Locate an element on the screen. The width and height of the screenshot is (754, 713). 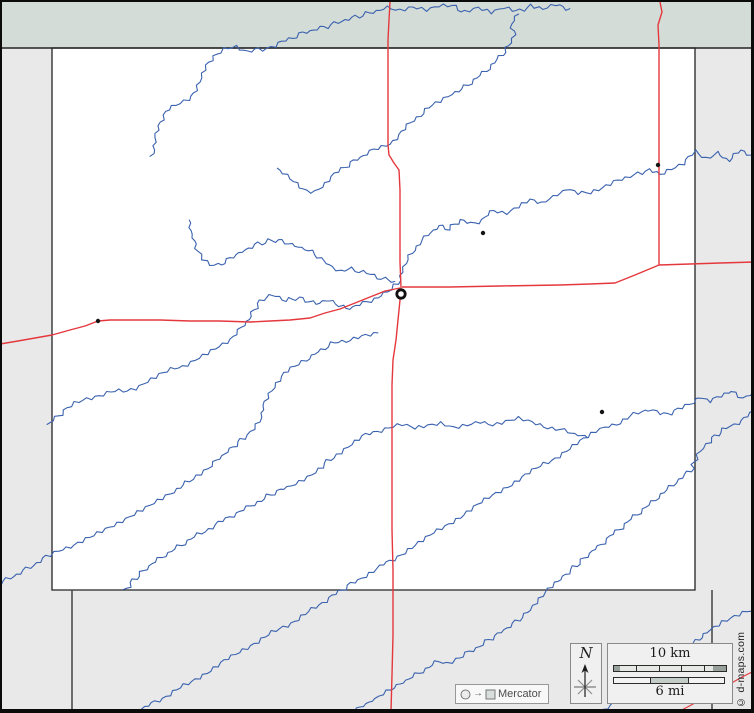
scale-km-label: 10 km is located at coordinates (670, 653).